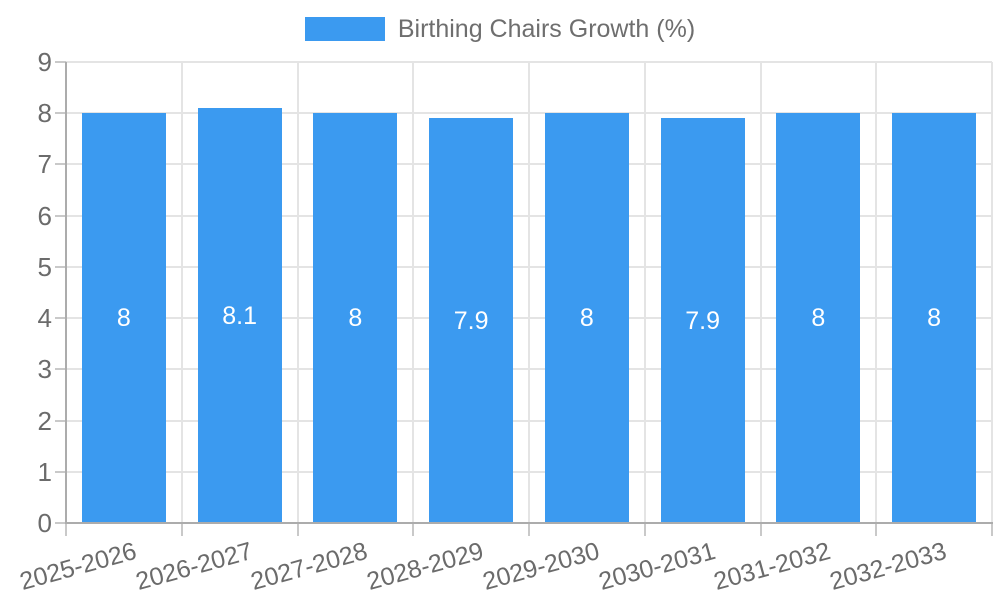  What do you see at coordinates (44, 62) in the screenshot?
I see `y-axis-tick-label: 9` at bounding box center [44, 62].